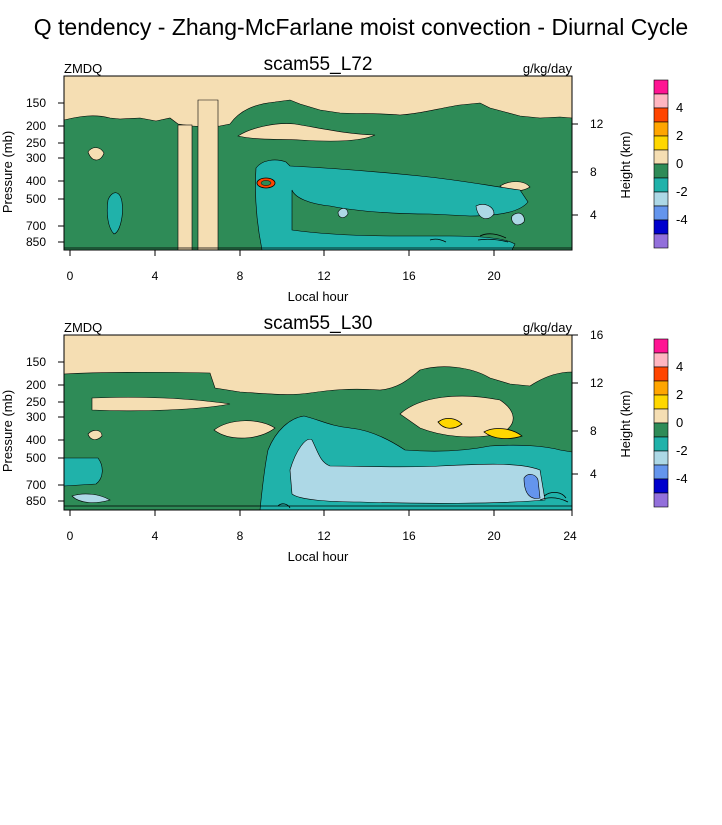 The height and width of the screenshot is (825, 722). Describe the element at coordinates (682, 450) in the screenshot. I see `panel2-cbar-label-m2: -2` at that location.